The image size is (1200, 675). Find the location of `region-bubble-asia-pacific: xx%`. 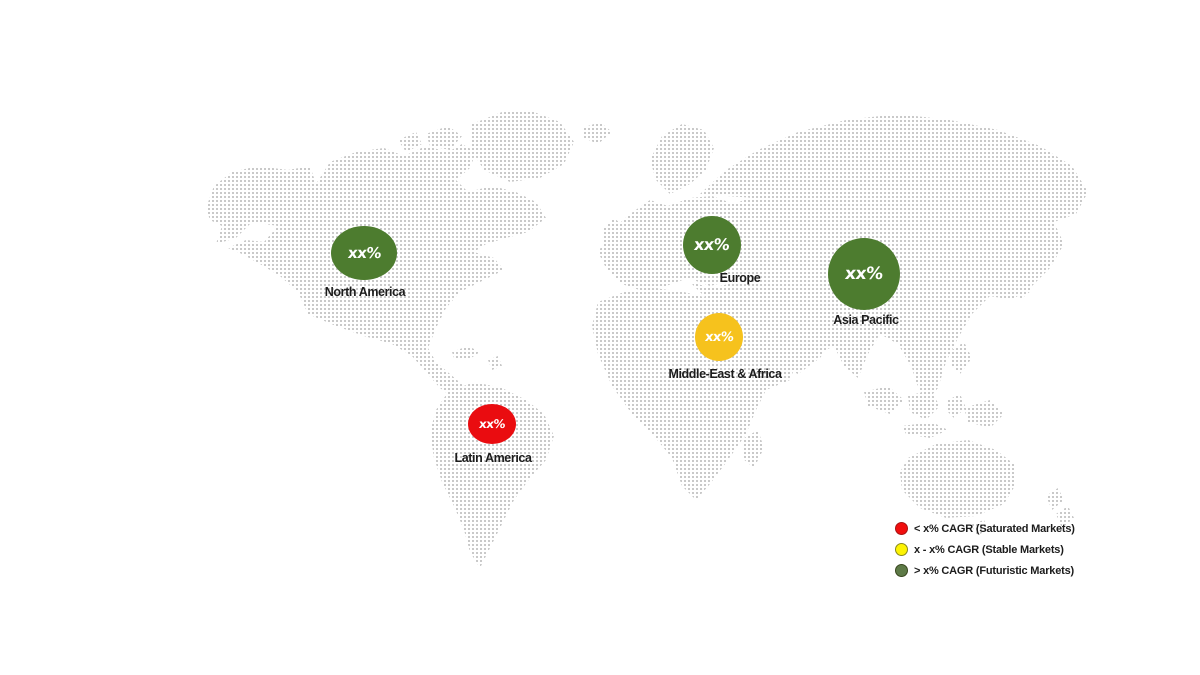

region-bubble-asia-pacific: xx% is located at coordinates (864, 274).